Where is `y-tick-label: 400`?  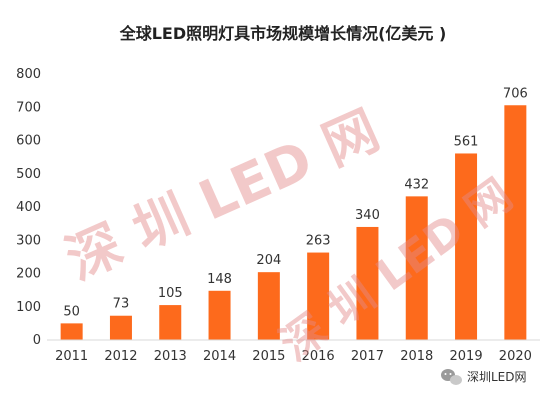
y-tick-label: 400 is located at coordinates (28, 207).